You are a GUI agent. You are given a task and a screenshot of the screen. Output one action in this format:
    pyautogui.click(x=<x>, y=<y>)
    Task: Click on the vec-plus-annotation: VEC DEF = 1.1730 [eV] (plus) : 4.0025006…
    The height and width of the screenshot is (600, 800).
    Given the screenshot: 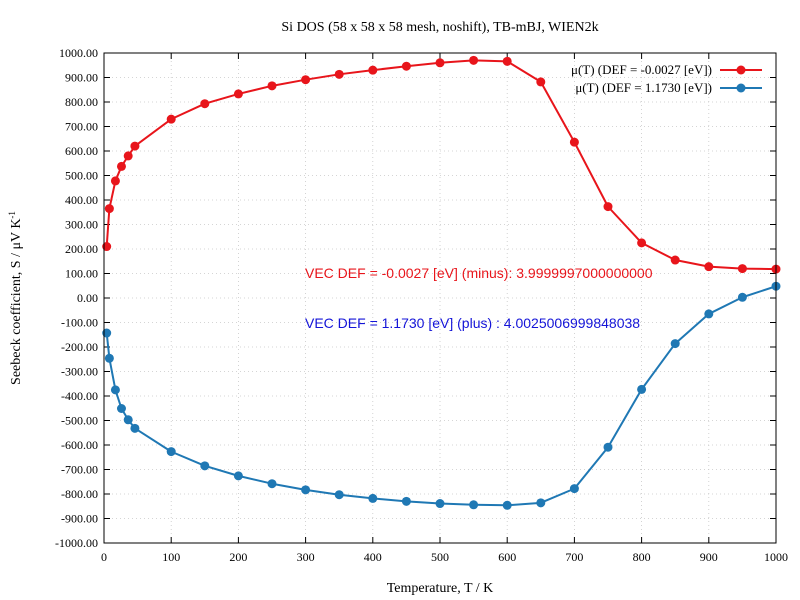 What is the action you would take?
    pyautogui.click(x=472, y=323)
    